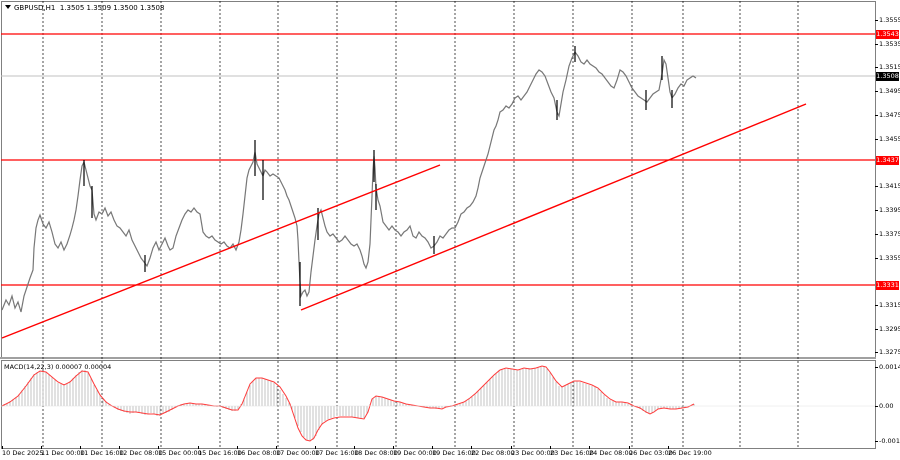 This screenshot has height=460, width=900. I want to click on time-tick: 26 Dec 19:00, so click(690, 451).